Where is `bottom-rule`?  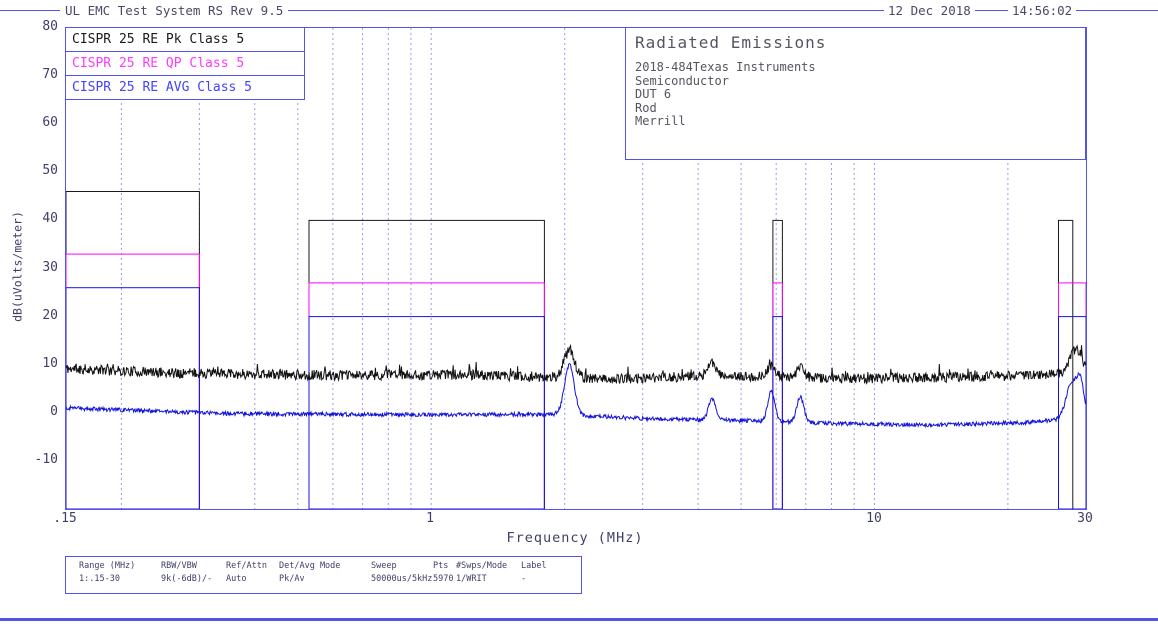 bottom-rule is located at coordinates (579, 619).